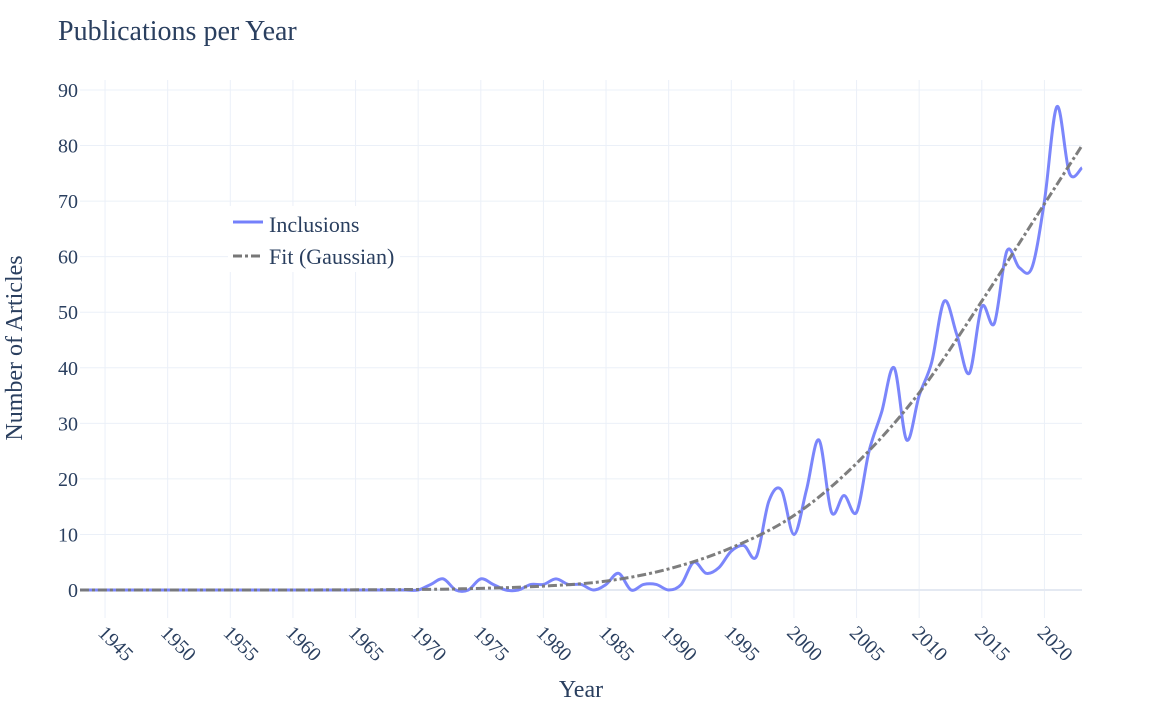 The width and height of the screenshot is (1162, 707). What do you see at coordinates (429, 644) in the screenshot?
I see `x-tick-label: 1970` at bounding box center [429, 644].